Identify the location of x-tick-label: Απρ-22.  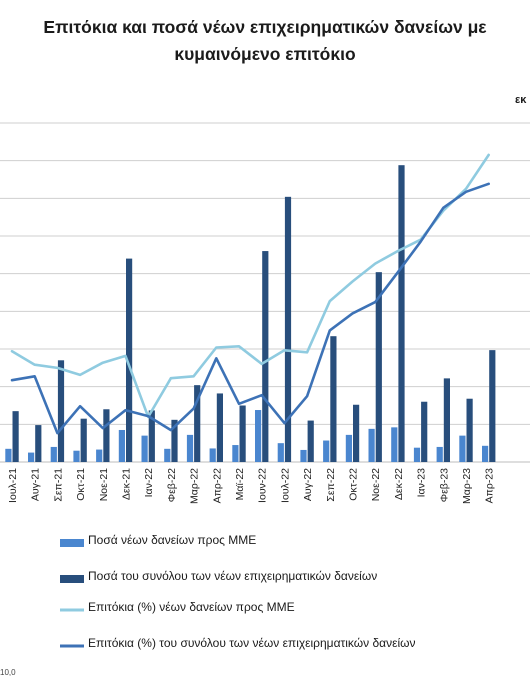
(217, 486).